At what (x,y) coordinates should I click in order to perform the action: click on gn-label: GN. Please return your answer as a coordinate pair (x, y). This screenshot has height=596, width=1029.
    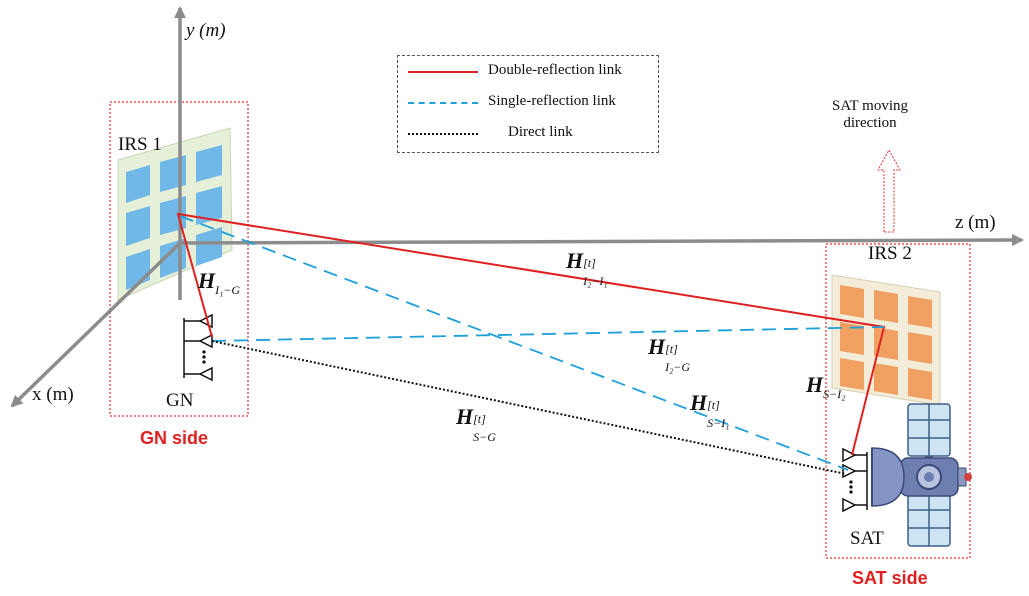
    Looking at the image, I should click on (180, 400).